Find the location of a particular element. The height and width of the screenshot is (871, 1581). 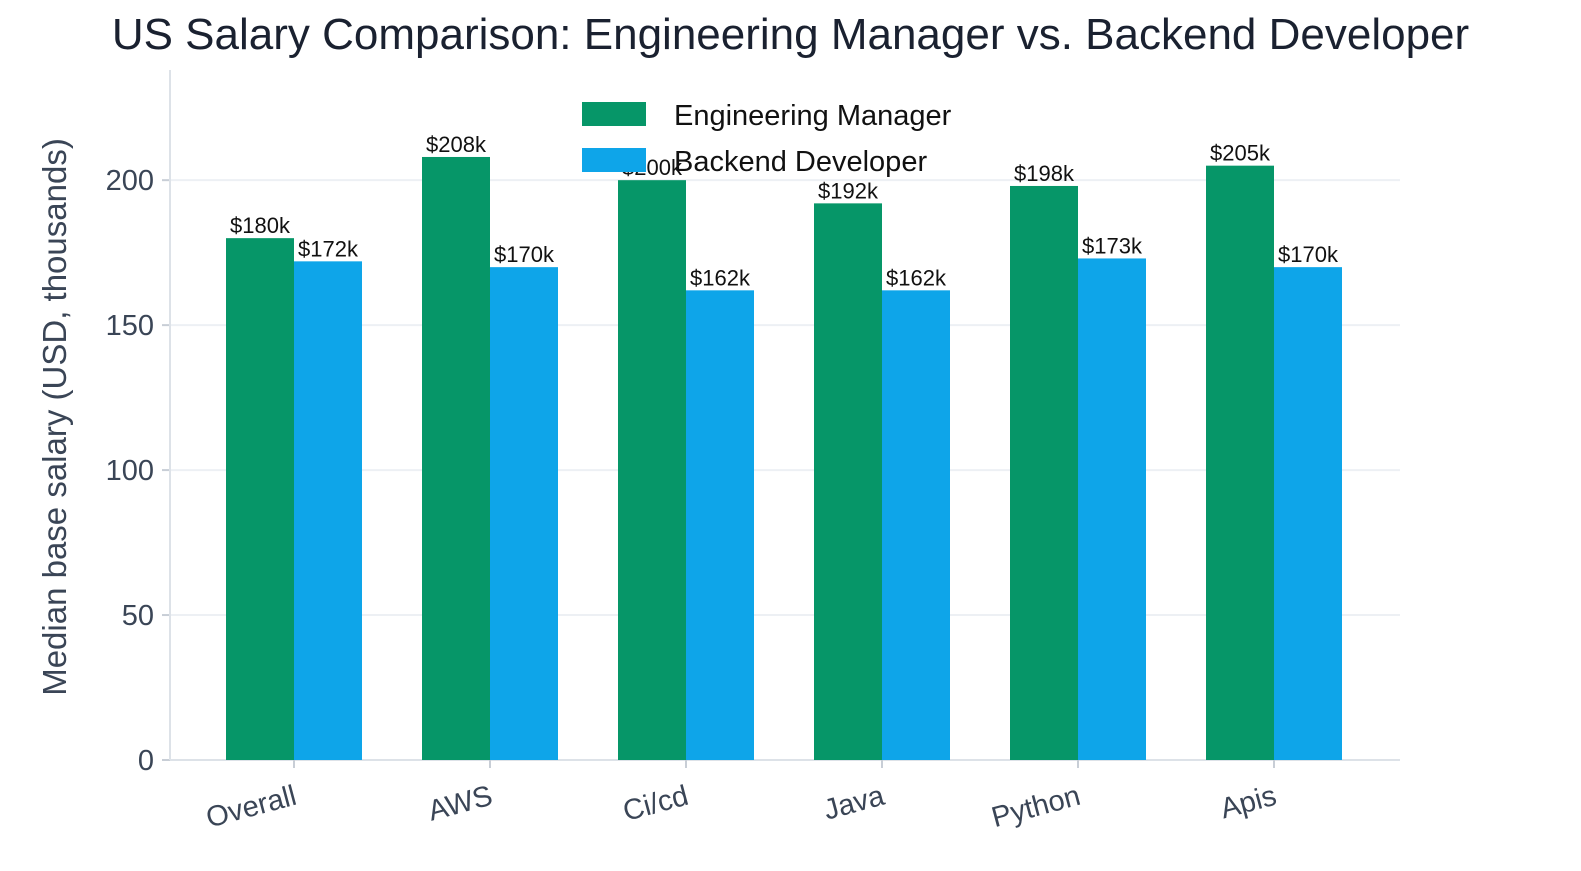

data-label: $205k is located at coordinates (1240, 153).